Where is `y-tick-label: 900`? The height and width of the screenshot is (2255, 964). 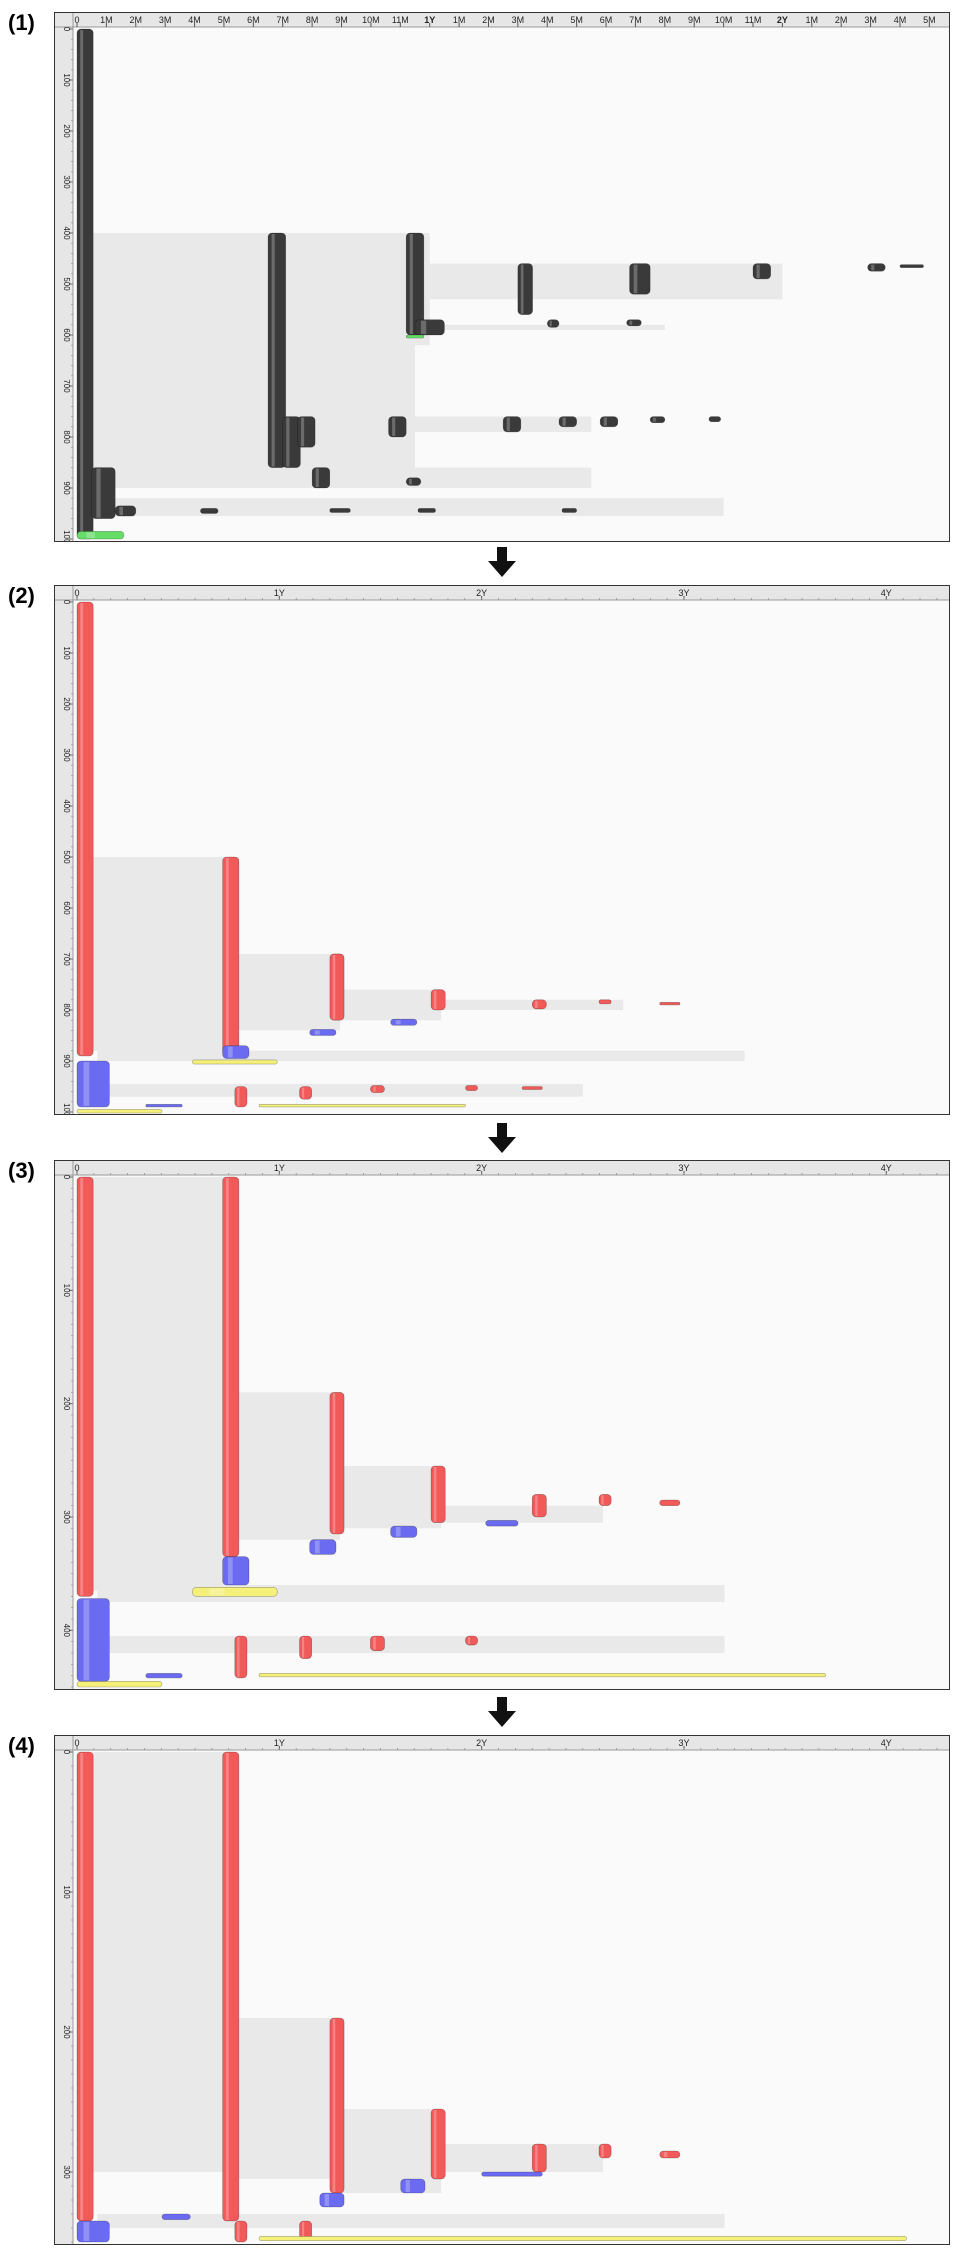 y-tick-label: 900 is located at coordinates (66, 488).